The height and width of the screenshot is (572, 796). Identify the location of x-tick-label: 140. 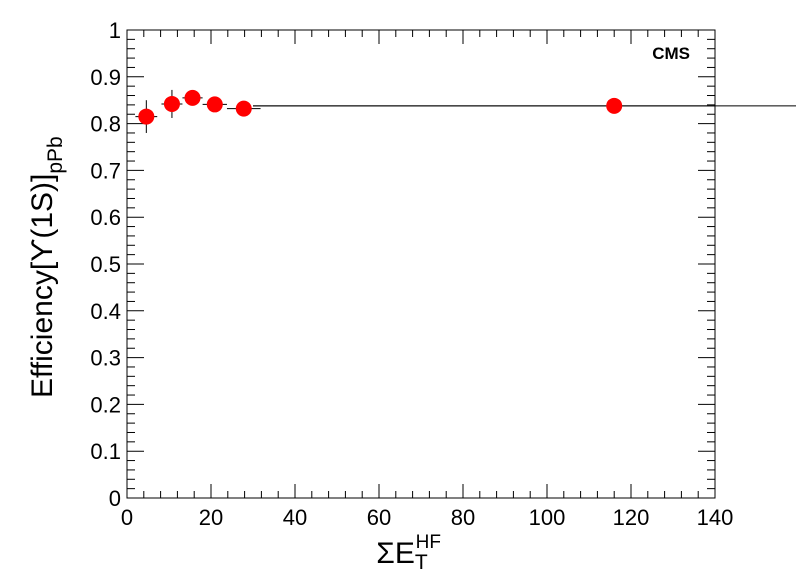
(715, 517).